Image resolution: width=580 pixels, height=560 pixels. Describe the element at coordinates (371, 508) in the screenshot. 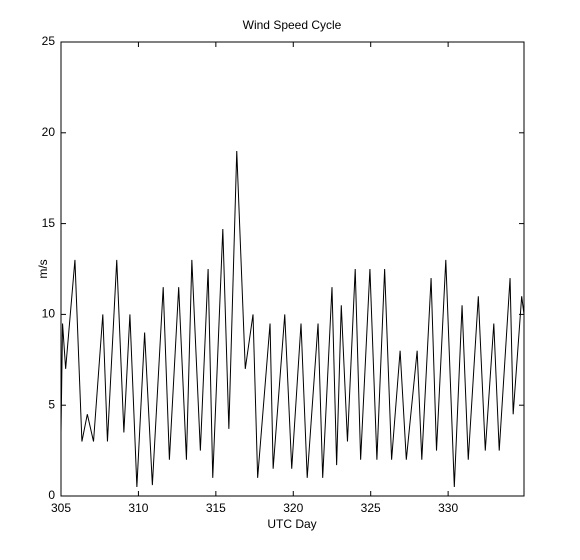

I see `x-tick-label: 325` at that location.